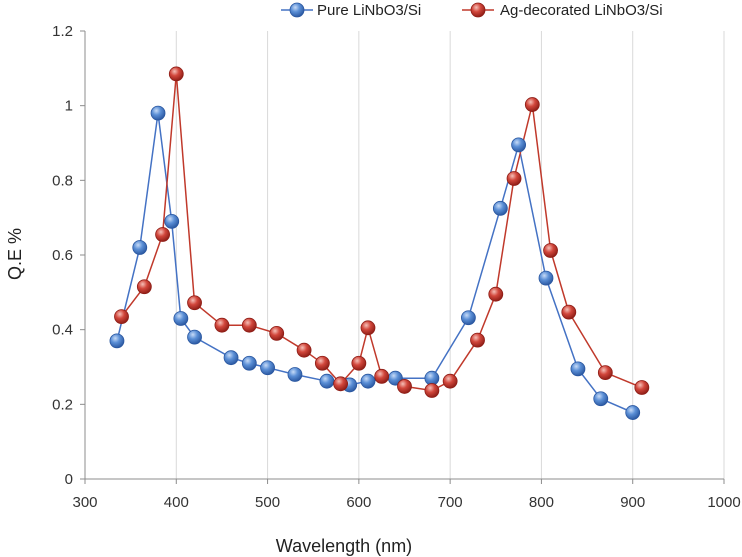  Describe the element at coordinates (450, 502) in the screenshot. I see `x-tick-label: 700` at that location.